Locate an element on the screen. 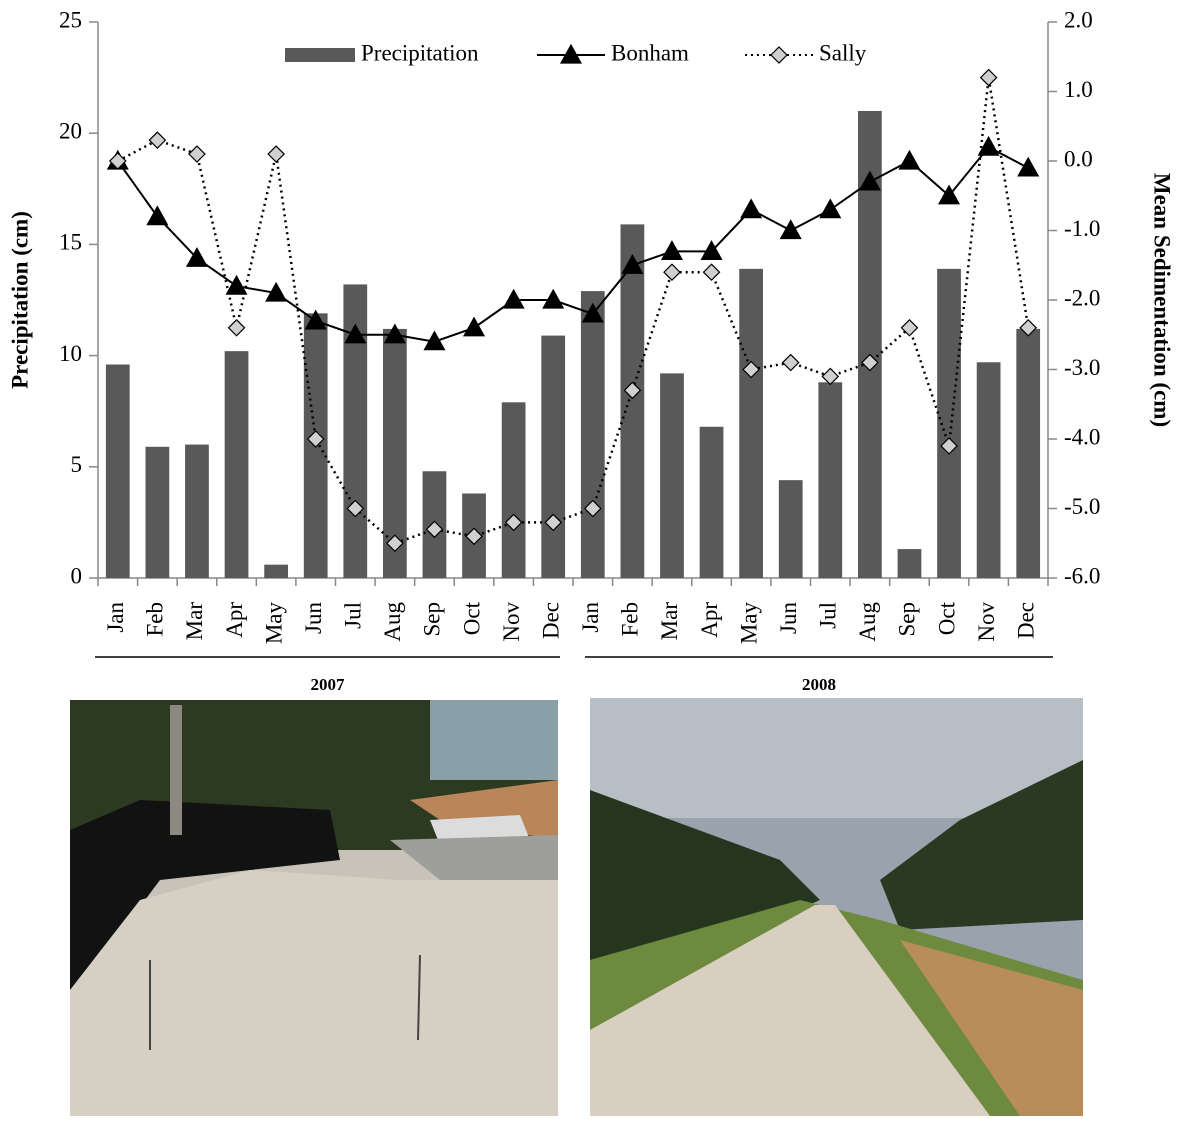  y2-tick-label: -3.0 is located at coordinates (1082, 367).